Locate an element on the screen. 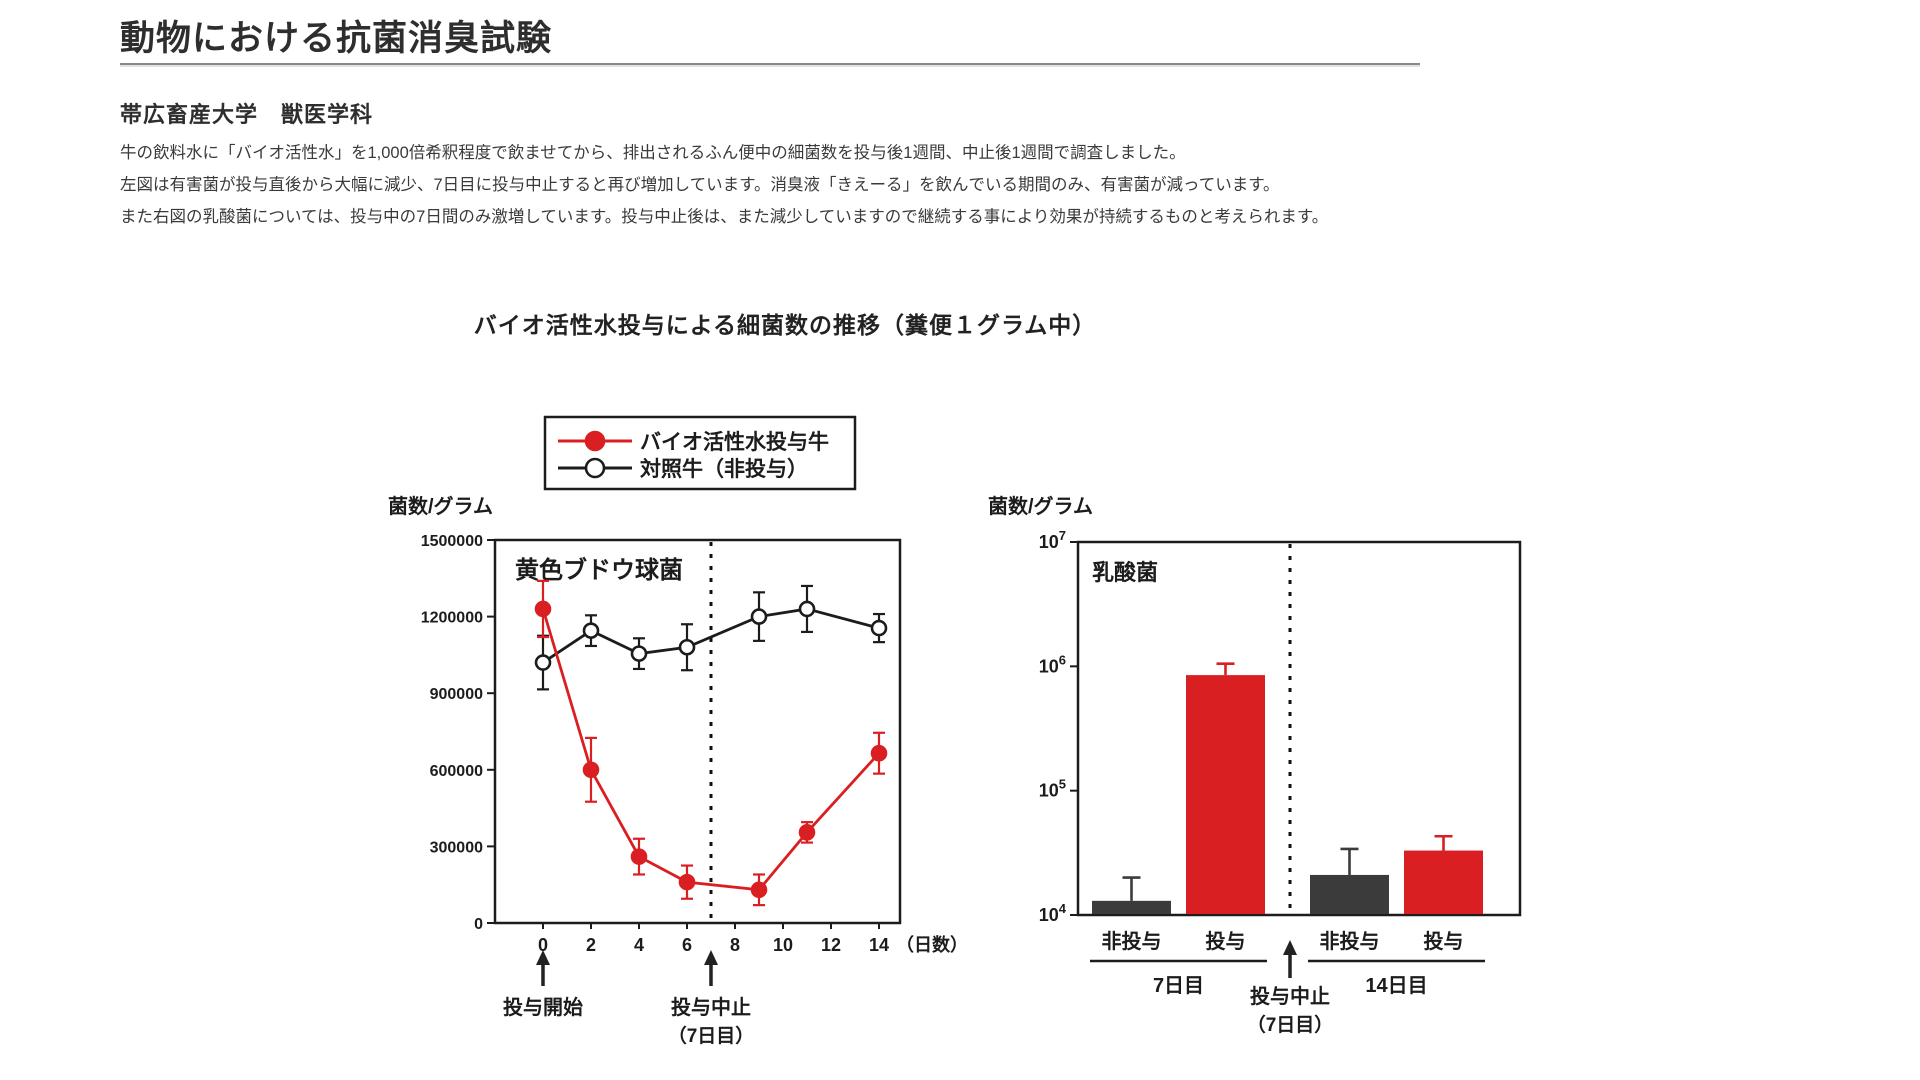  svg-text: 14 is located at coordinates (879, 945).